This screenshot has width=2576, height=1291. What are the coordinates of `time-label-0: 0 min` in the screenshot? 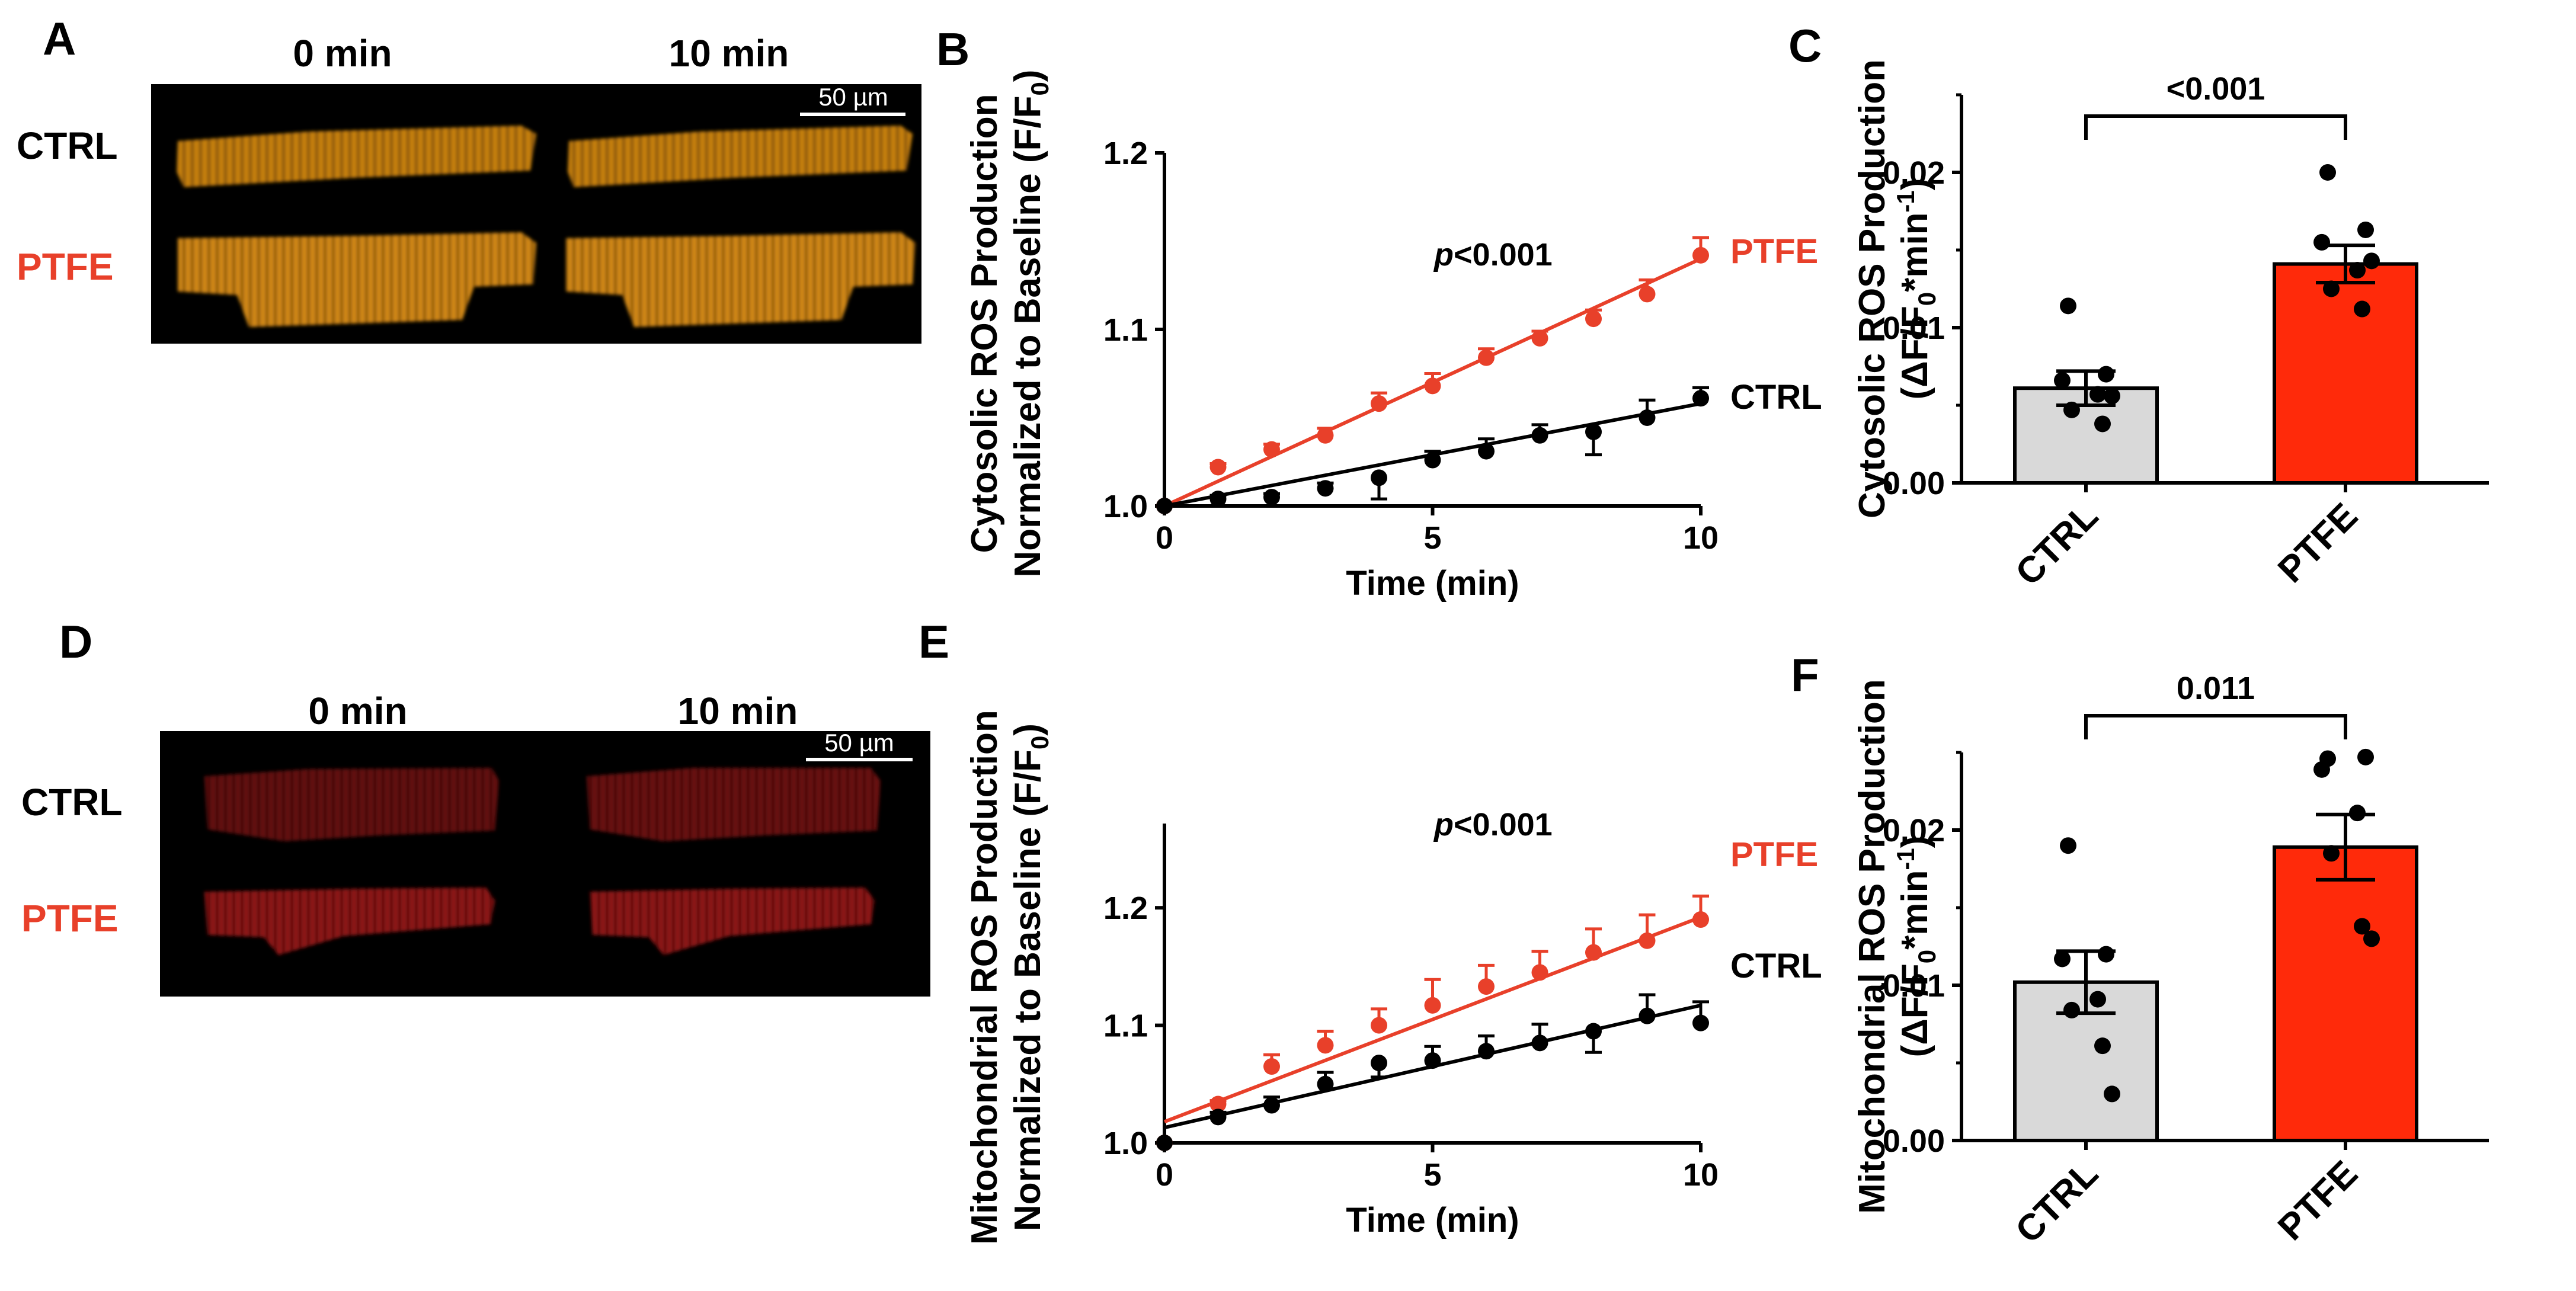 It's located at (342, 53).